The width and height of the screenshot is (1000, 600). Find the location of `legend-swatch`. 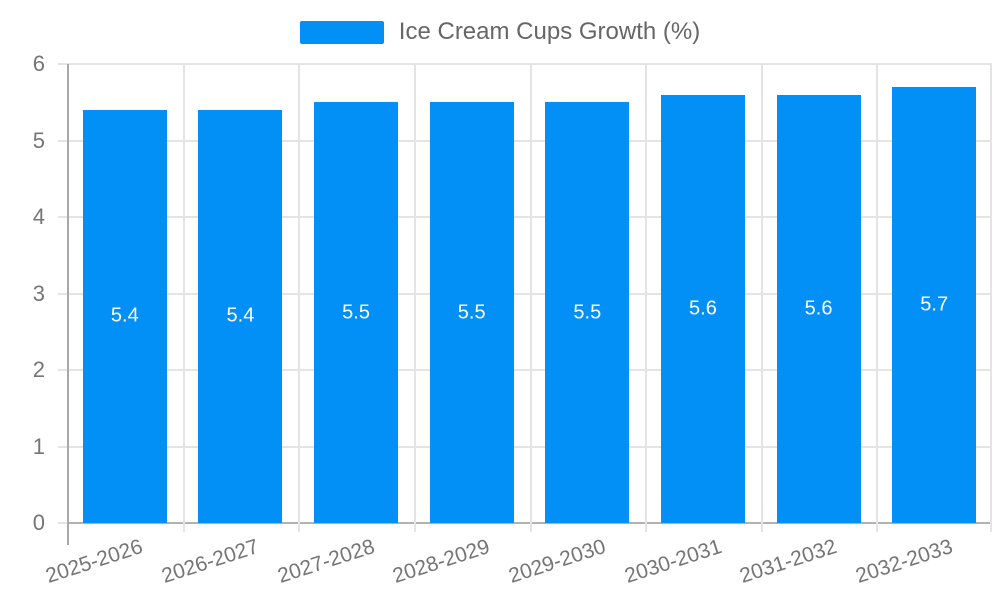

legend-swatch is located at coordinates (341, 32).